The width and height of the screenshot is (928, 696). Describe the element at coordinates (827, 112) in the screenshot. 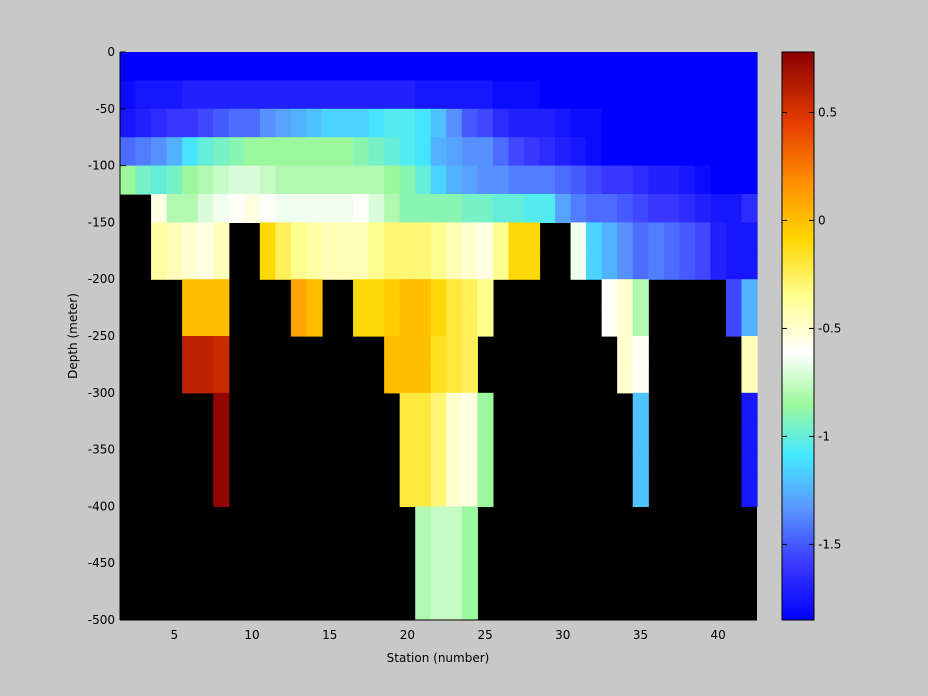

I see `colorbar-tick-label: 0.5` at that location.